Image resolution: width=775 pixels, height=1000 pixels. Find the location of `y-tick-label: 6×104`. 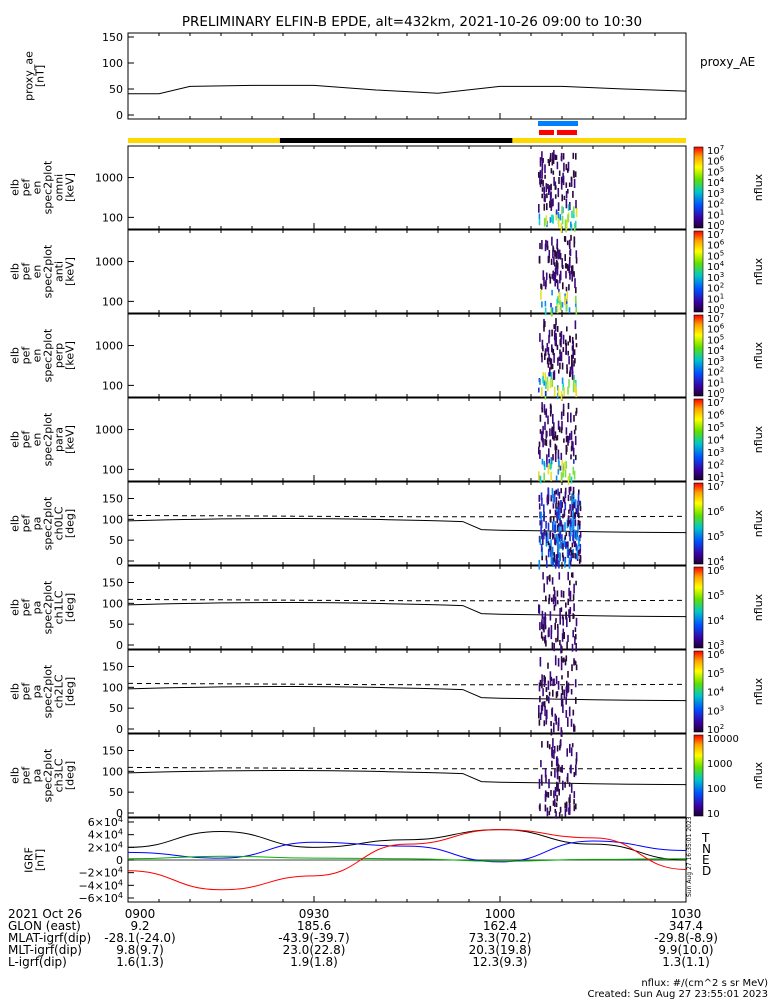

y-tick-label: 6×104 is located at coordinates (105, 822).